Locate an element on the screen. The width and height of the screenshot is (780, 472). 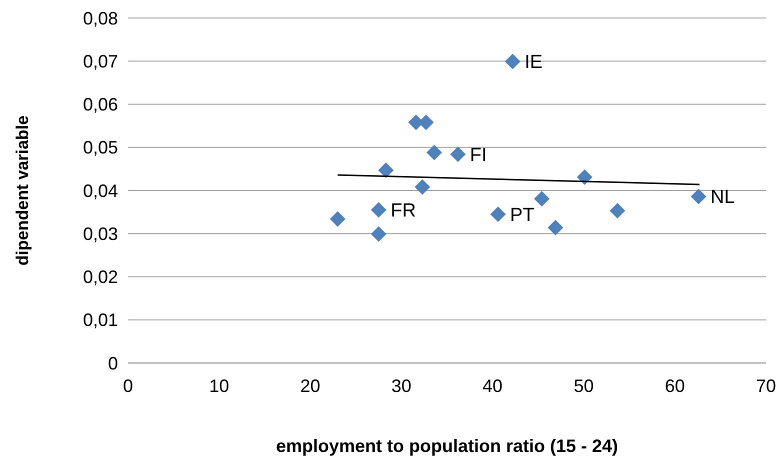
x-tick-label: 30 is located at coordinates (401, 386).